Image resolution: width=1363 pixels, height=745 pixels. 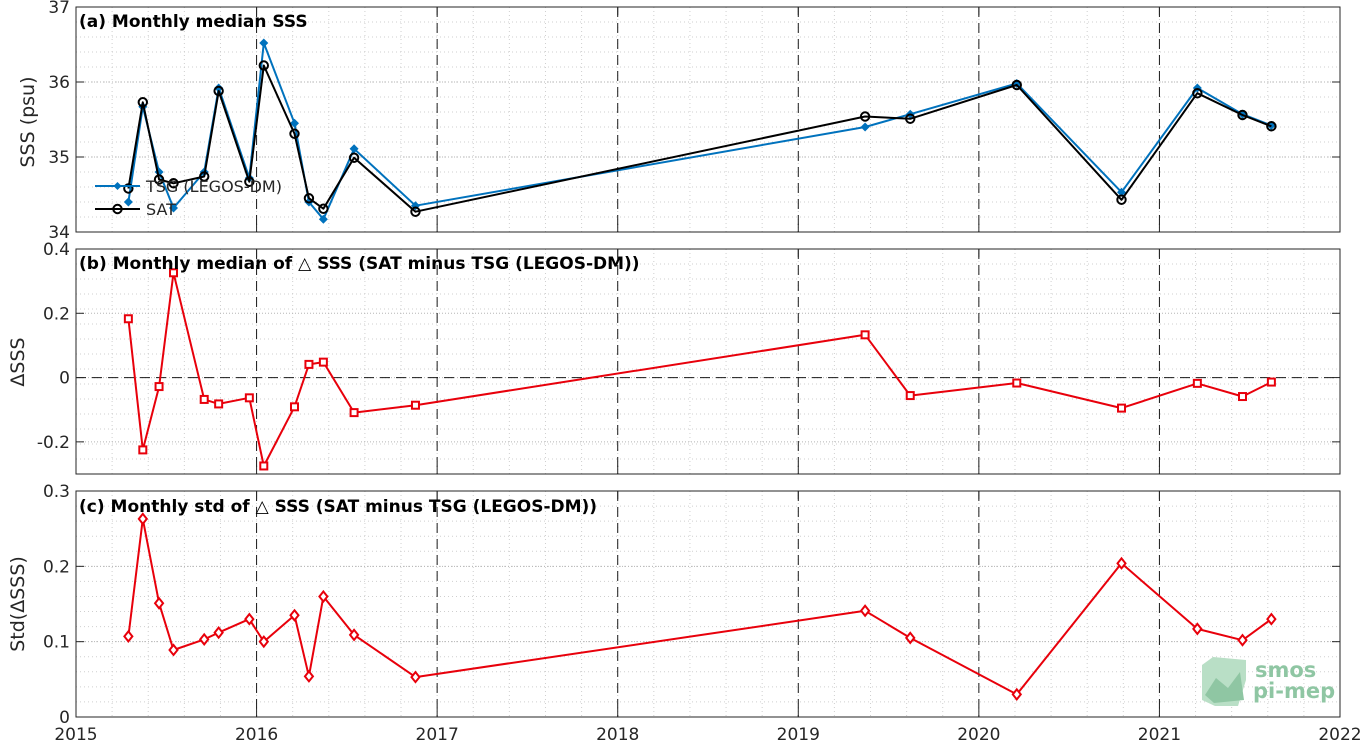 I want to click on y-tick-label: 0.3, so click(x=56, y=492).